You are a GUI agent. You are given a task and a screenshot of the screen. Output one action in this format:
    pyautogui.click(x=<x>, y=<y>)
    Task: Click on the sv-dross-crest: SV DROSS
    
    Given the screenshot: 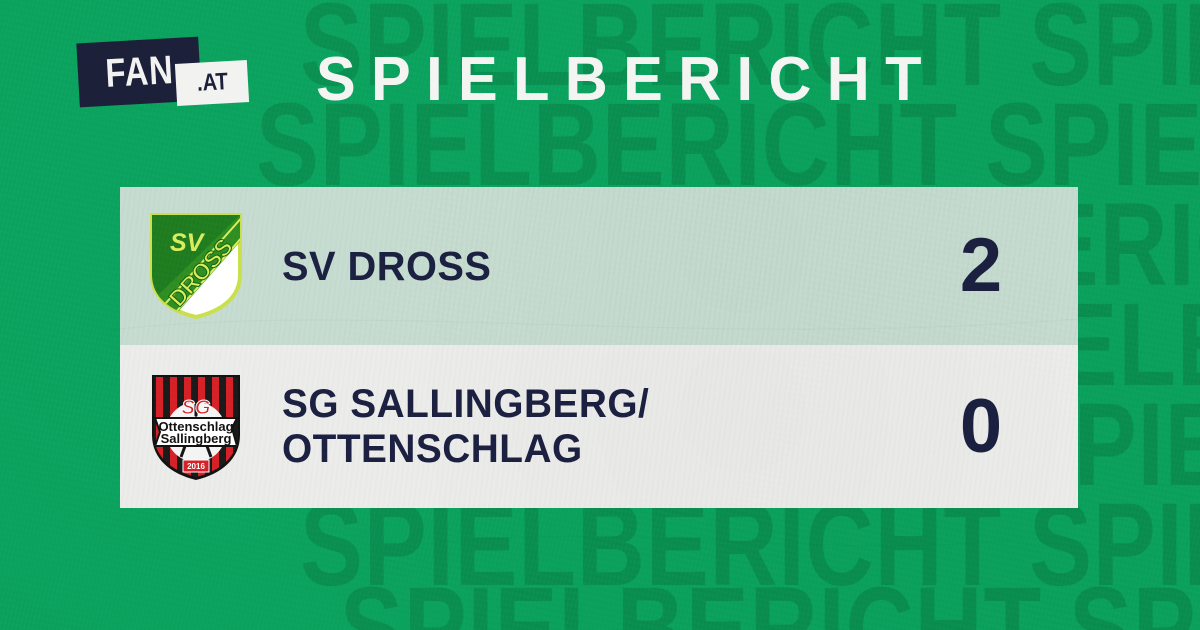 What is the action you would take?
    pyautogui.click(x=196, y=266)
    